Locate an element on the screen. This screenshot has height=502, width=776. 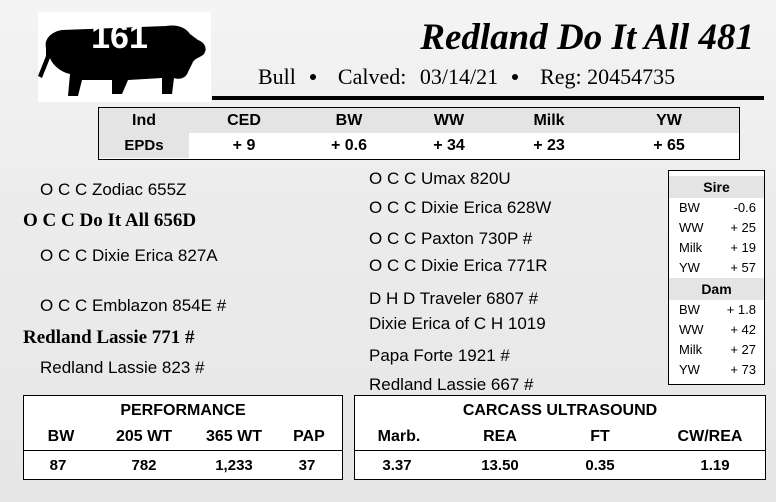
dam-epd-row: WW + 42 is located at coordinates (716, 330).